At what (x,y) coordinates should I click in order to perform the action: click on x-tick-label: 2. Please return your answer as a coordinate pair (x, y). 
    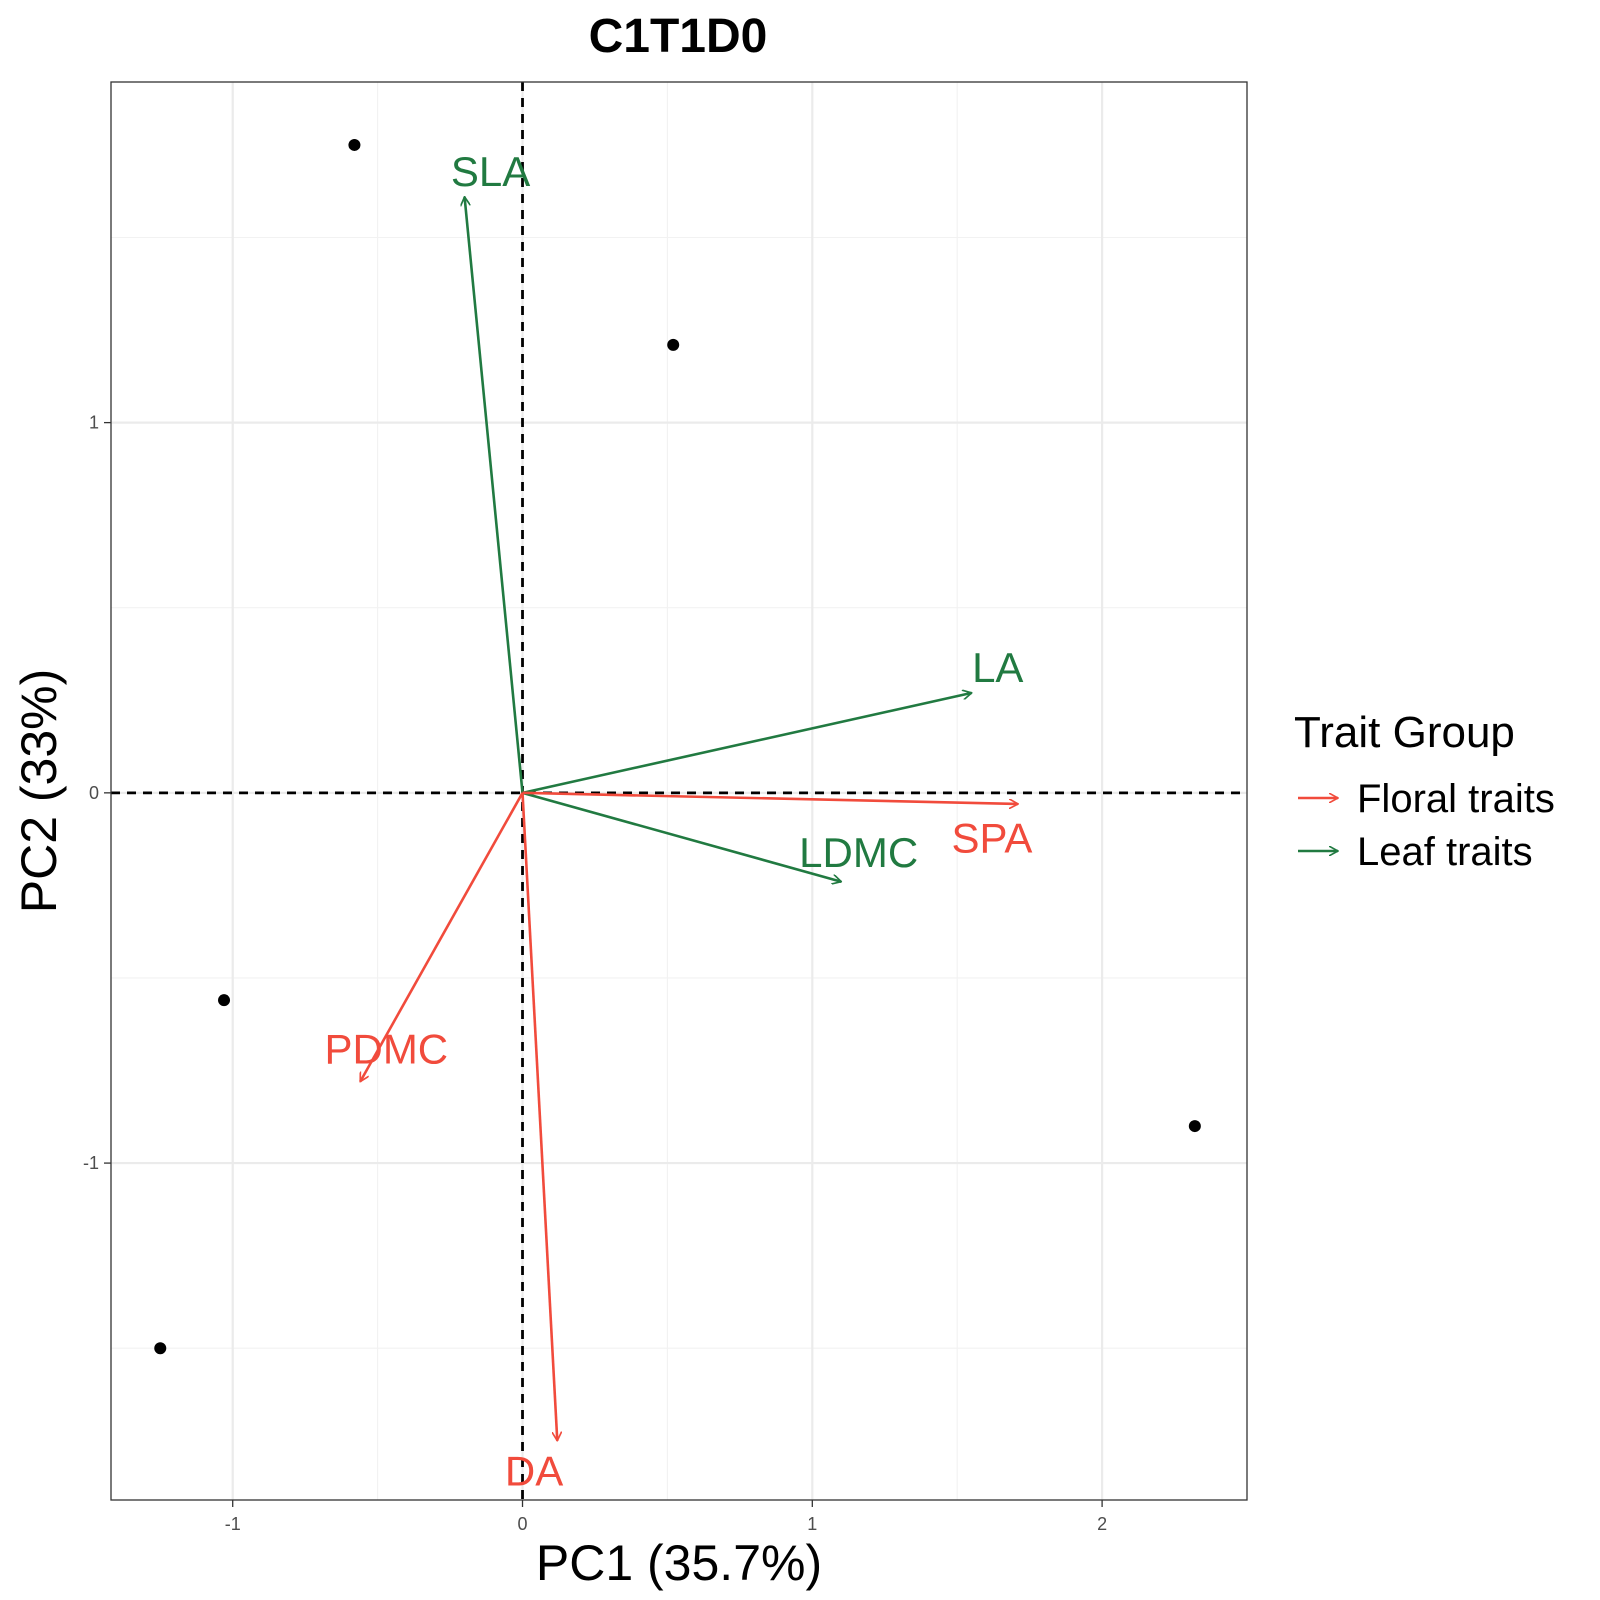
    Looking at the image, I should click on (1102, 1524).